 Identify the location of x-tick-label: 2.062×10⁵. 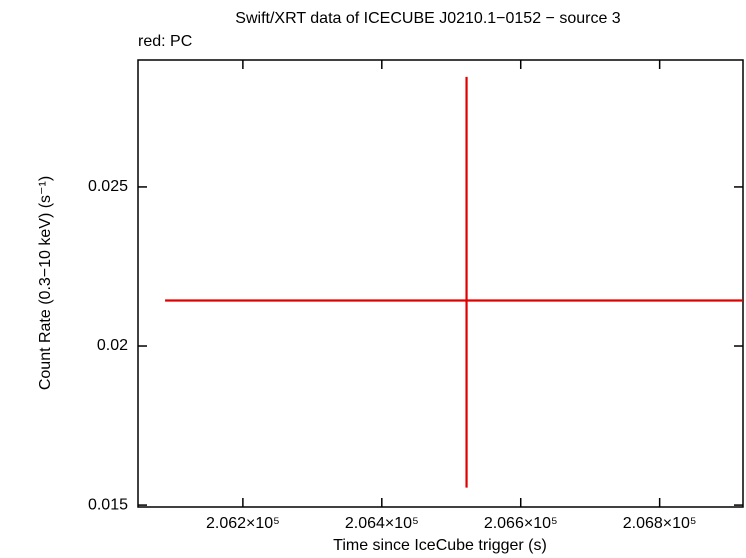
(243, 523).